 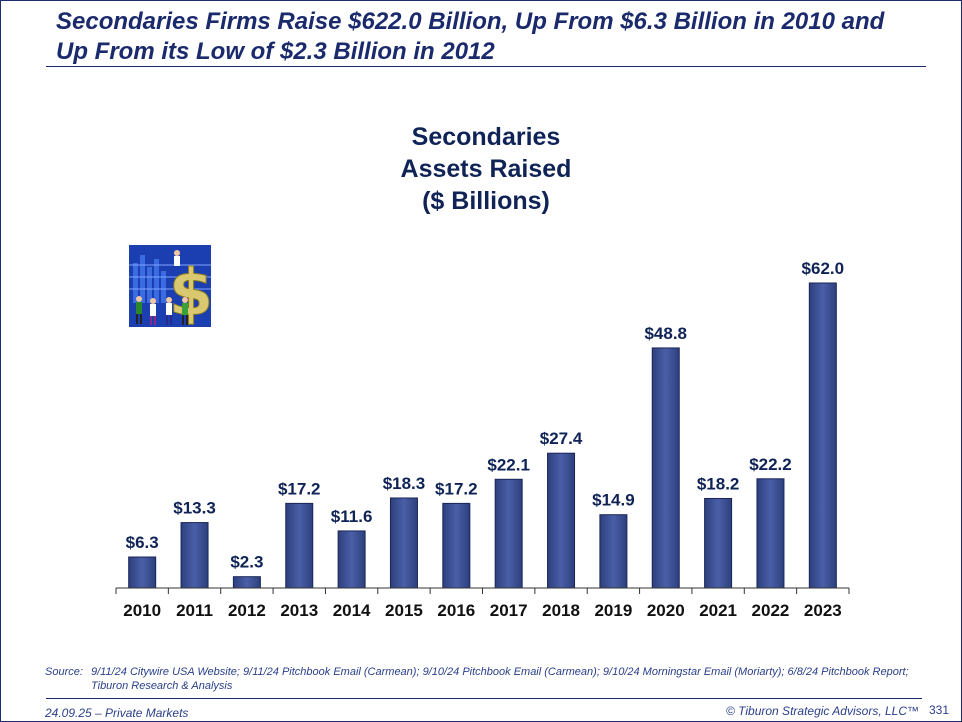 I want to click on source-label: Source:, so click(x=64, y=672).